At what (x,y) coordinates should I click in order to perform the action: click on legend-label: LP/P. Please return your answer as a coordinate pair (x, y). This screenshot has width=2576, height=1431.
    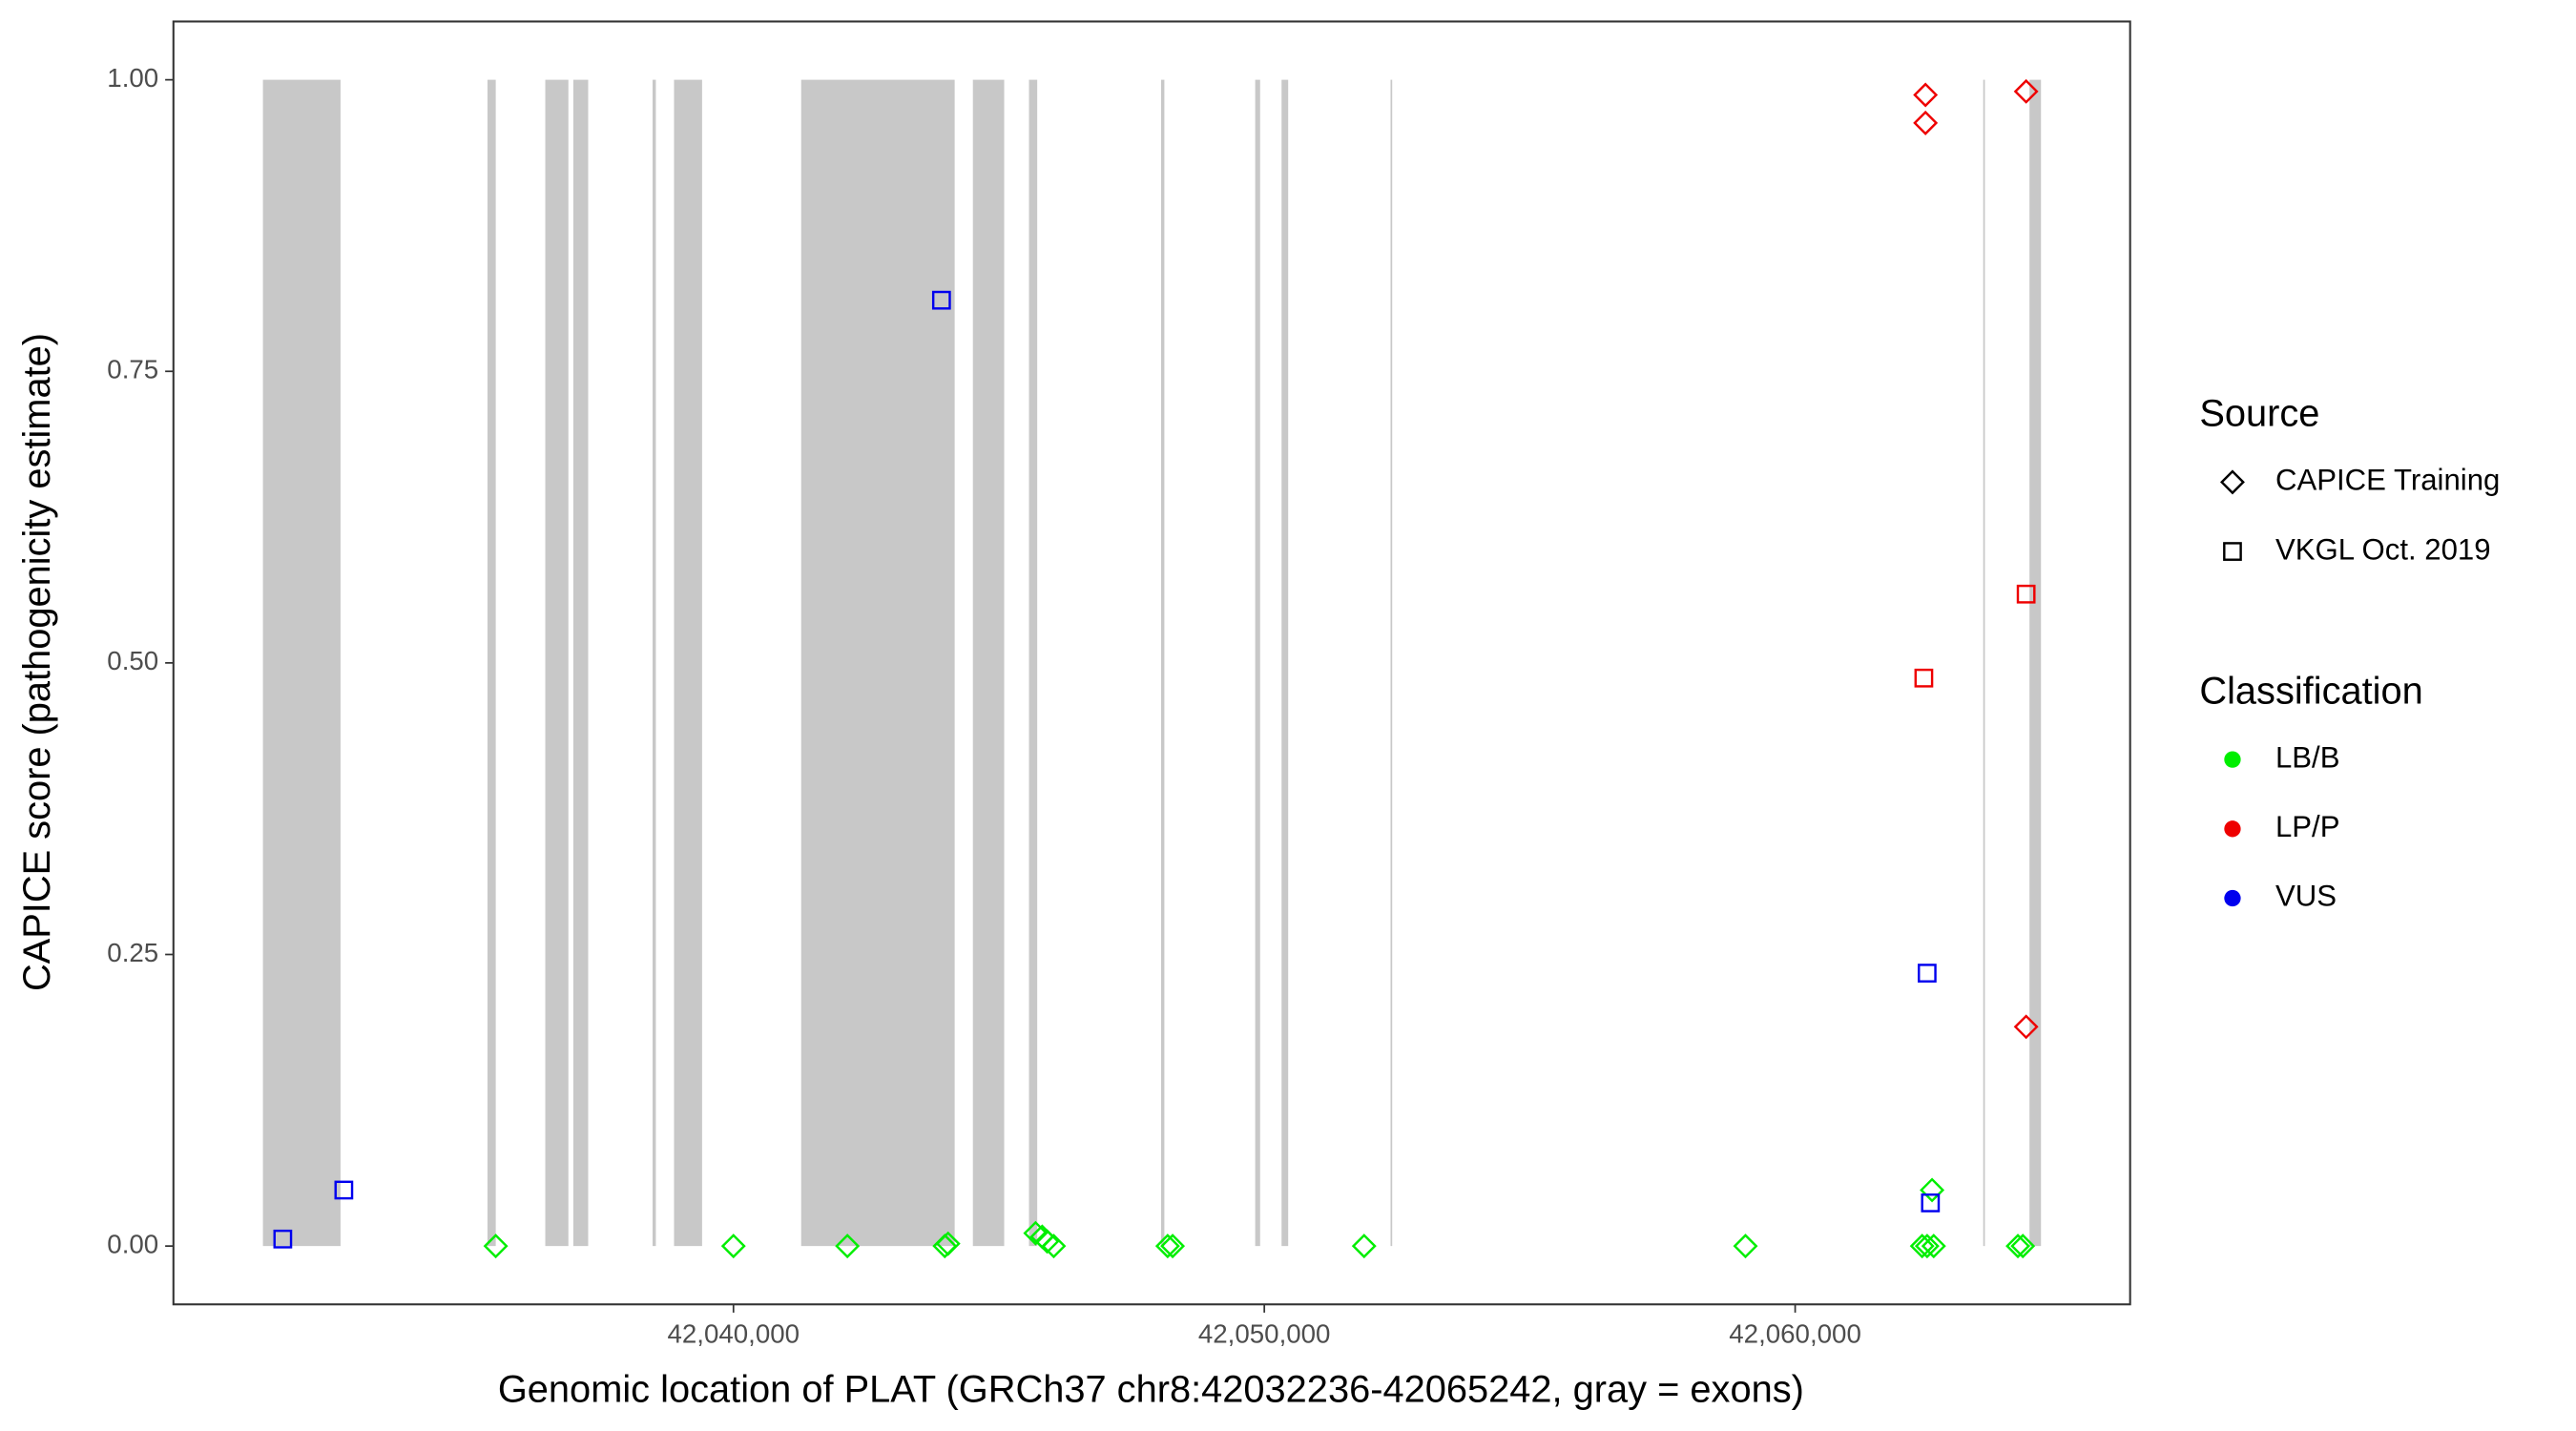
    Looking at the image, I should click on (2307, 826).